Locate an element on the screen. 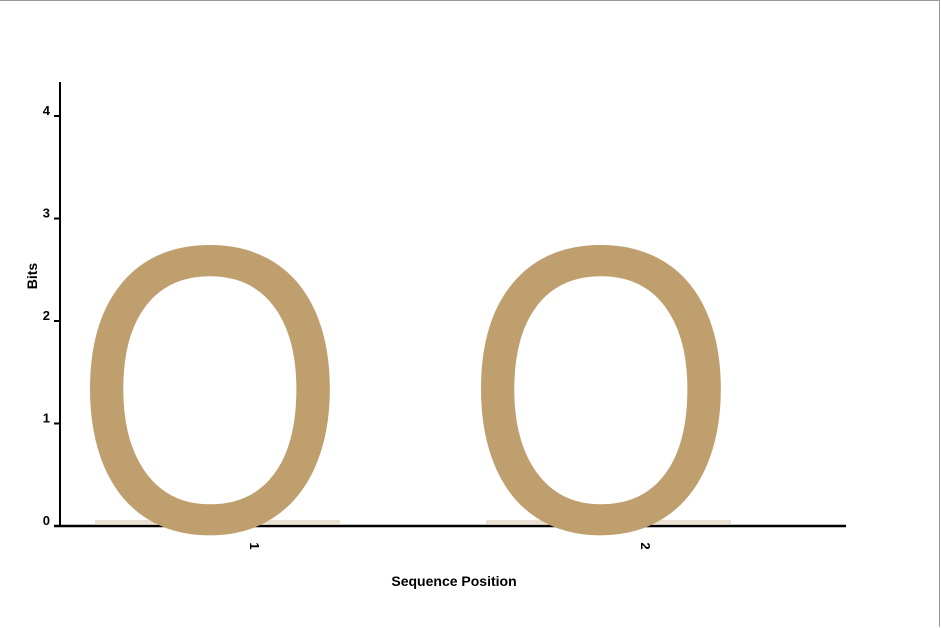 This screenshot has height=628, width=941. x-tick-label: 2 is located at coordinates (645, 545).